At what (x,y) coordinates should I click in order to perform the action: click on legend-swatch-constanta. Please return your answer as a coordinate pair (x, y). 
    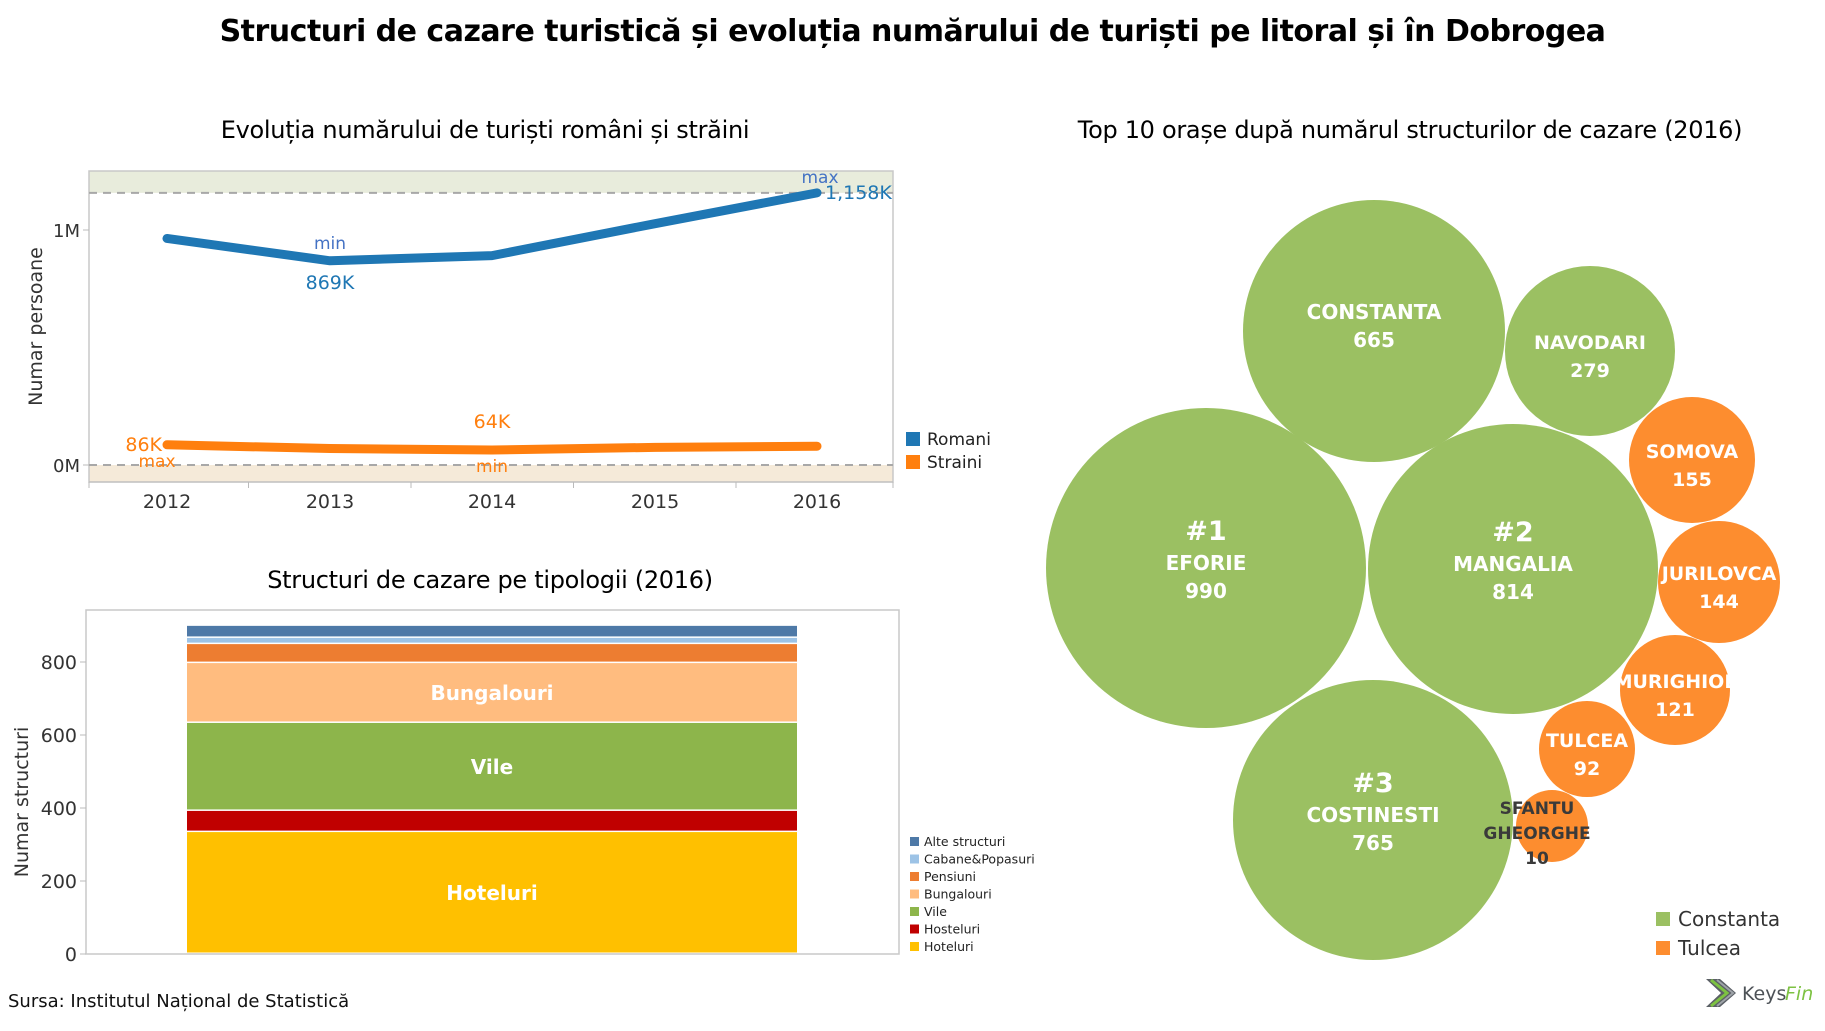
    Looking at the image, I should click on (1663, 919).